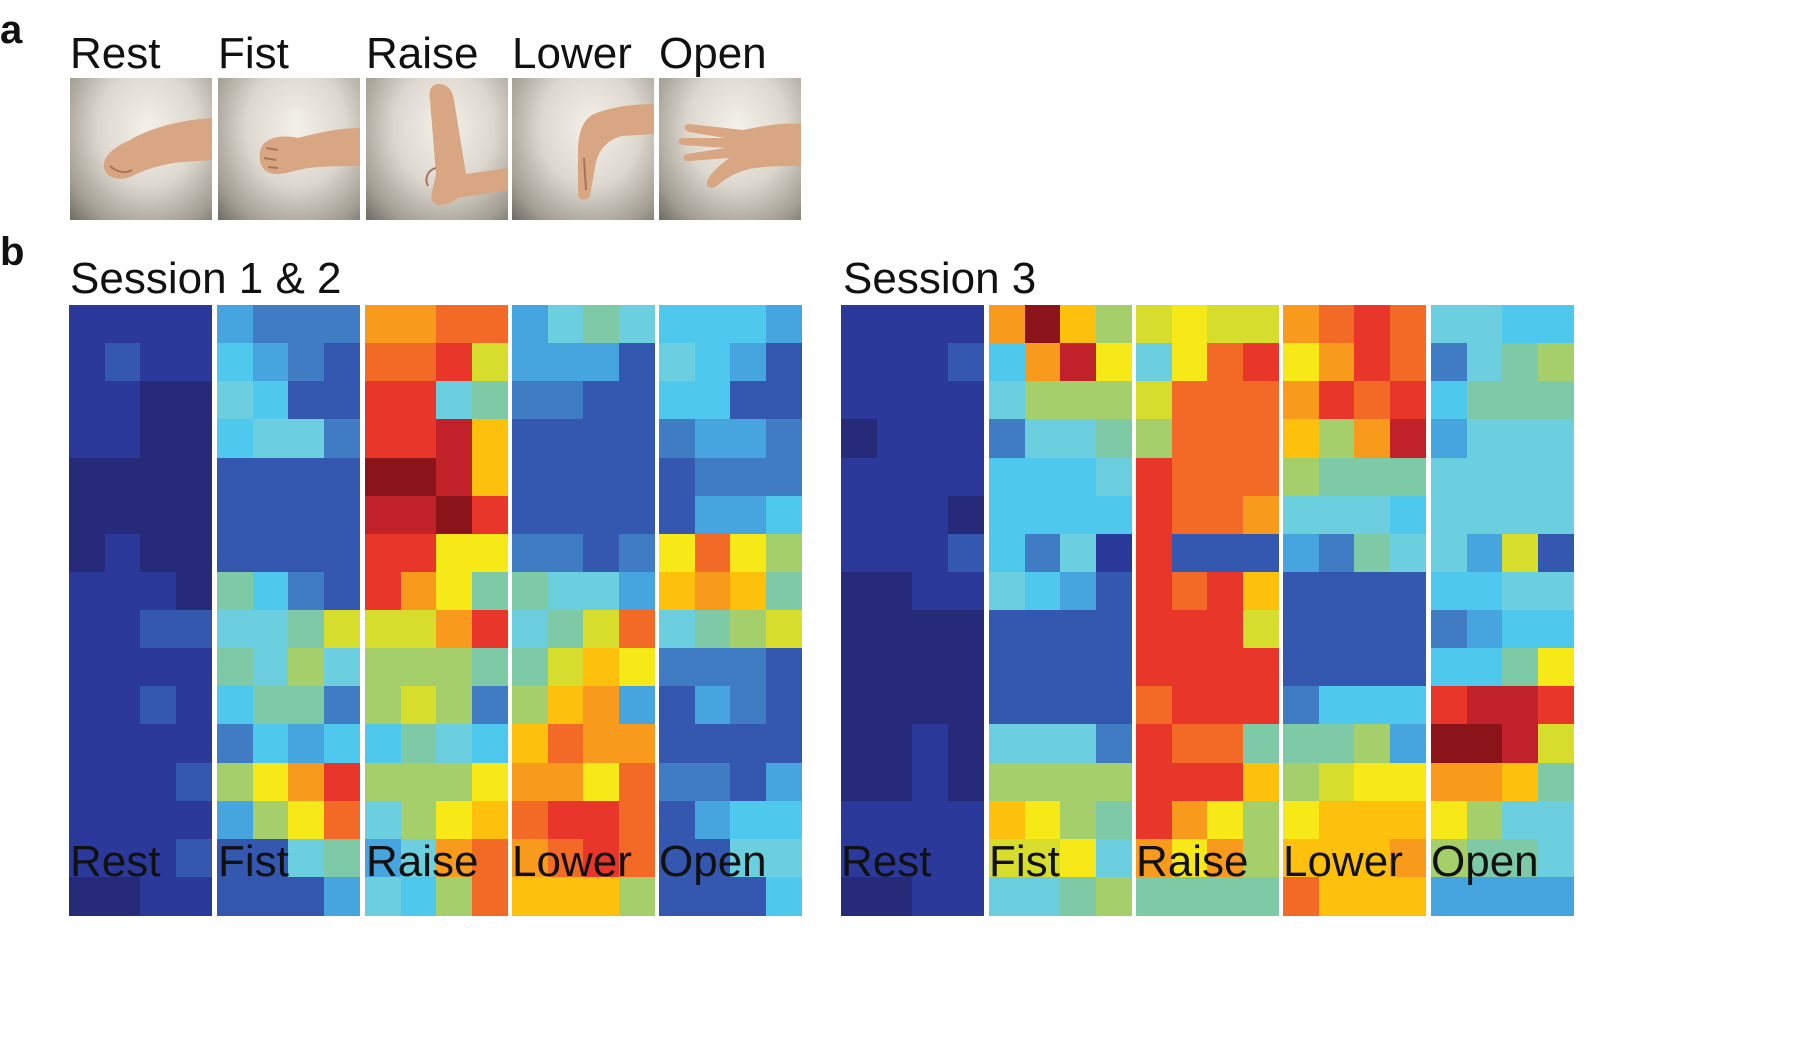  What do you see at coordinates (253, 861) in the screenshot?
I see `axis-label-session12-fist: Fist` at bounding box center [253, 861].